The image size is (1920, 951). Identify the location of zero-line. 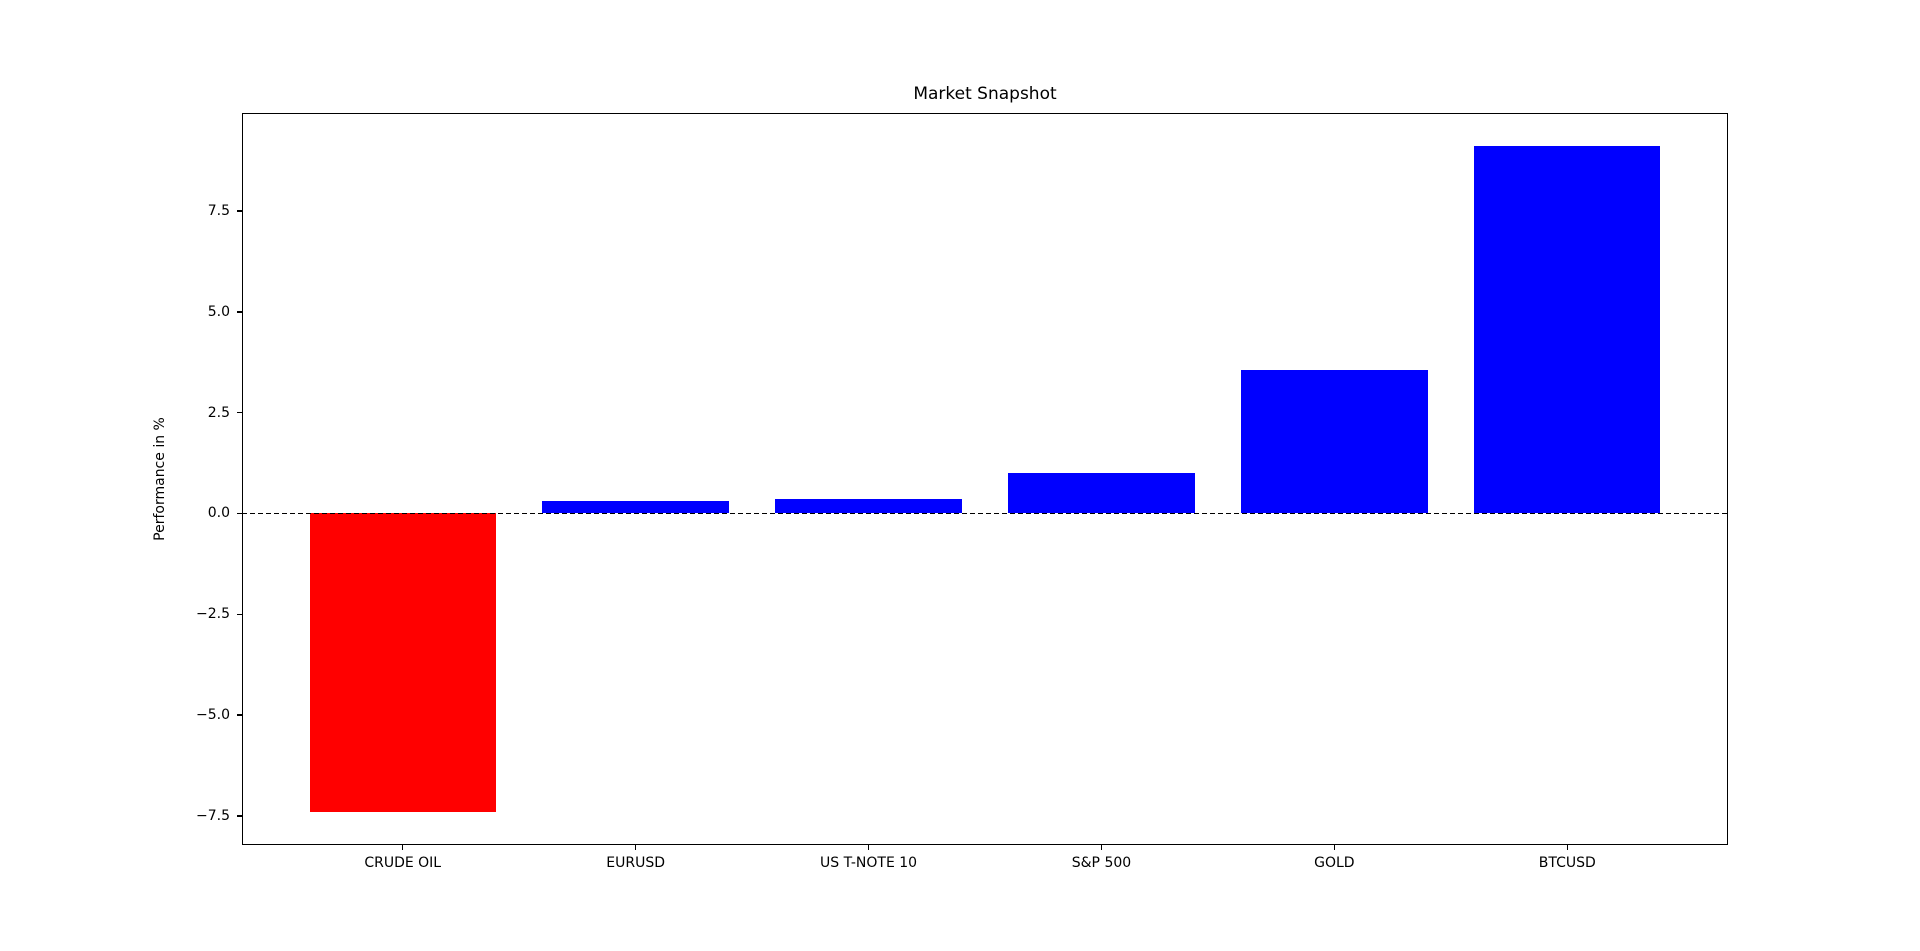
(985, 513).